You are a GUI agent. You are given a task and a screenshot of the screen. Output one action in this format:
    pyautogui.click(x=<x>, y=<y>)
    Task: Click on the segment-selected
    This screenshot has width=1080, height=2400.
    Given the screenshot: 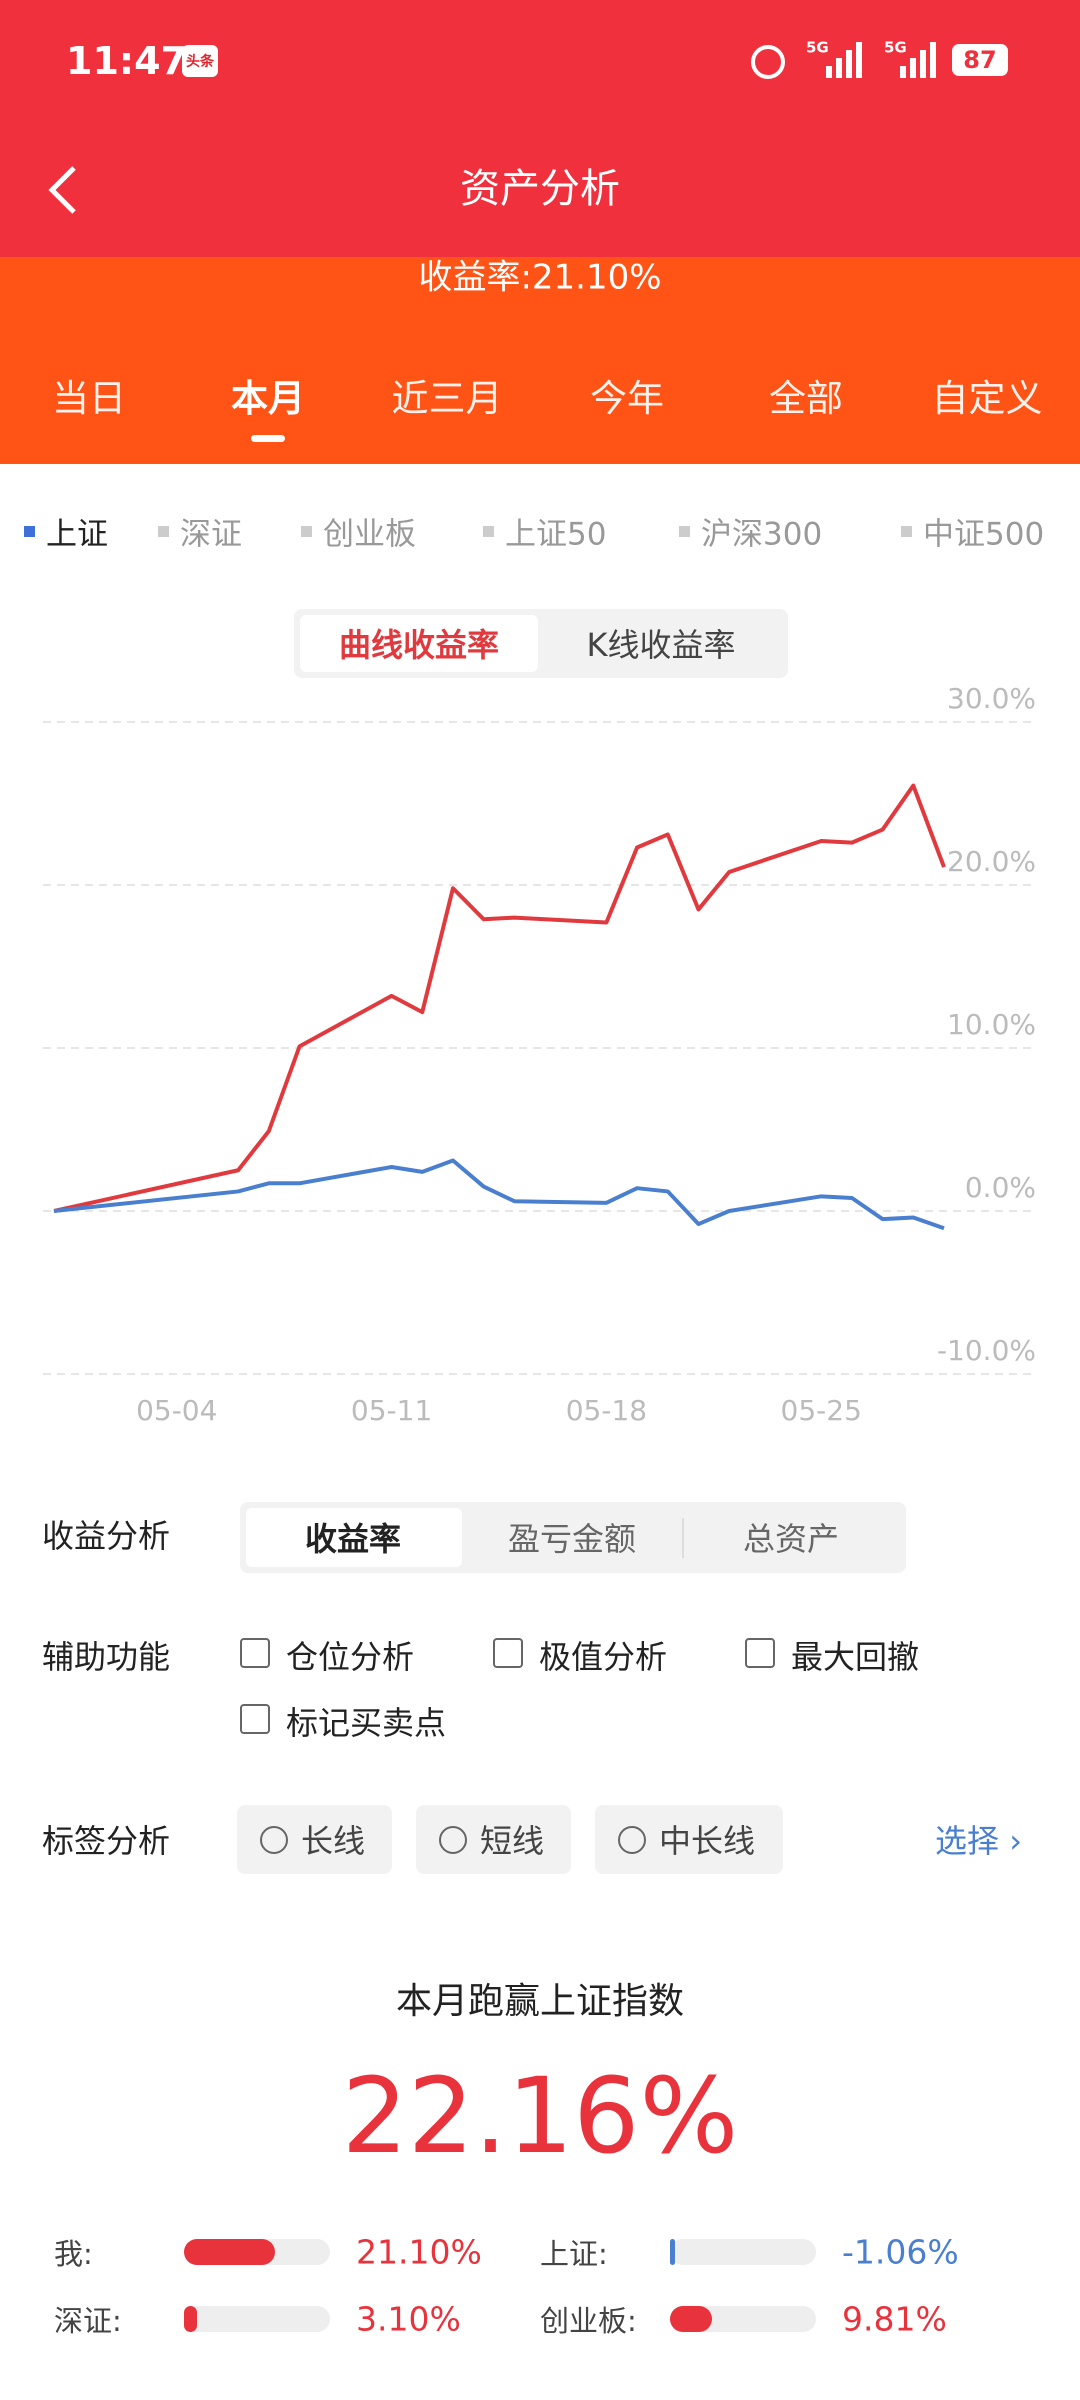 What is the action you would take?
    pyautogui.click(x=354, y=1537)
    